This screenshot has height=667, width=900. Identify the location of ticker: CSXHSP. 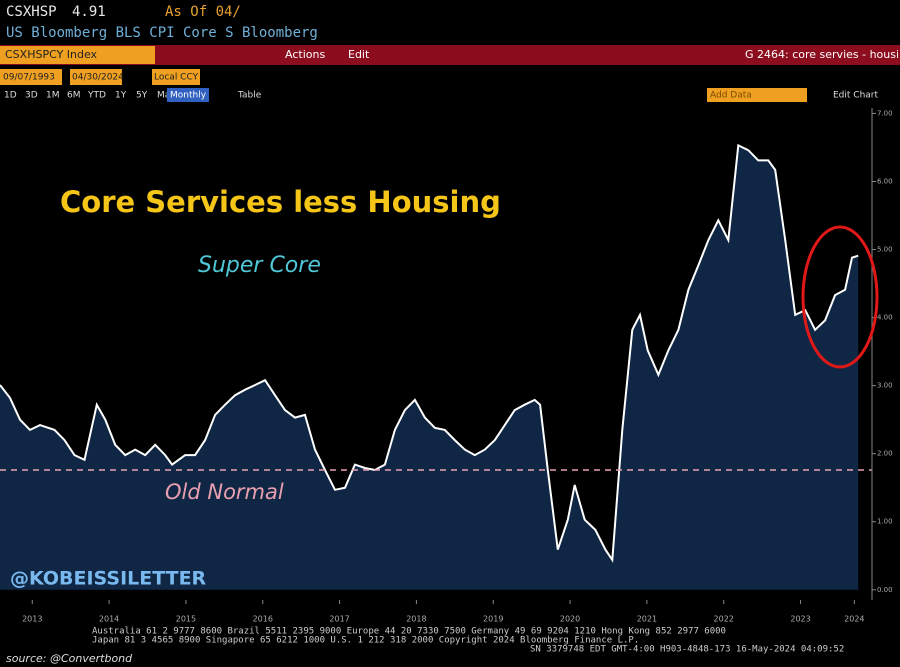
(31, 12).